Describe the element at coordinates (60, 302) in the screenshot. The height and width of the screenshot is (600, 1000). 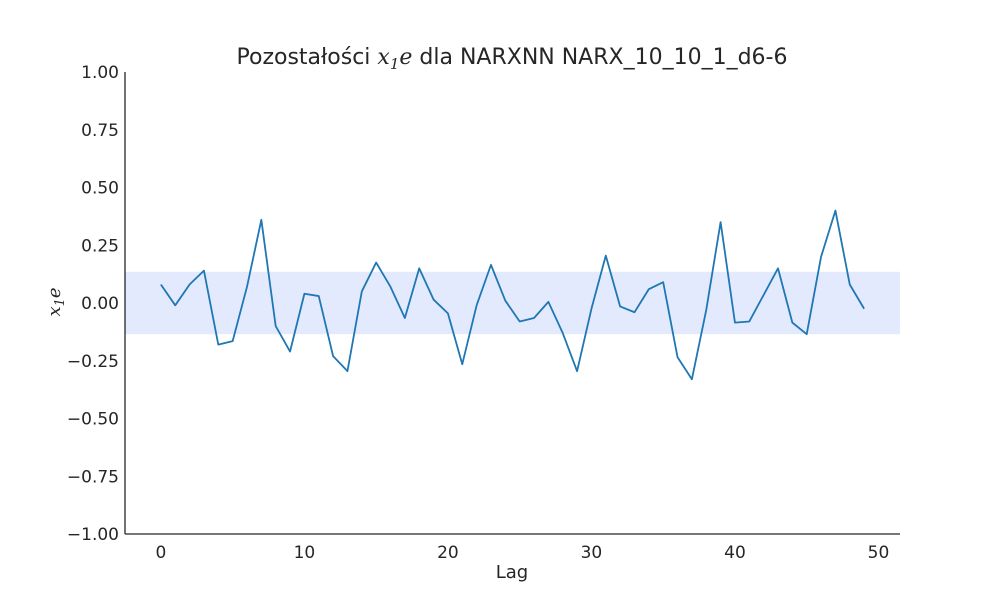
I see `ylabel-sub: 1` at that location.